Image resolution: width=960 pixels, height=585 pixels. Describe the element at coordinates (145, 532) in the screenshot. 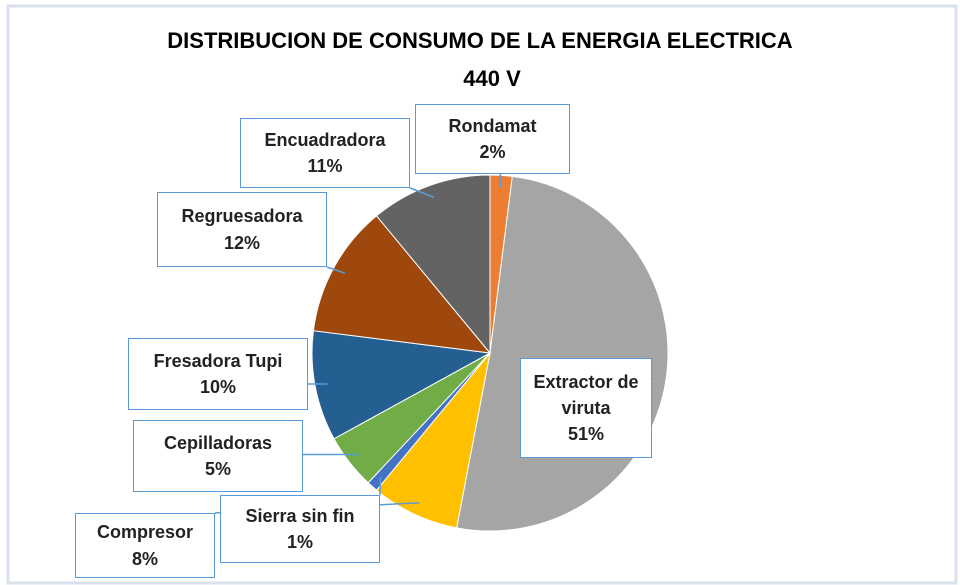

I see `category-label: Compresor` at that location.